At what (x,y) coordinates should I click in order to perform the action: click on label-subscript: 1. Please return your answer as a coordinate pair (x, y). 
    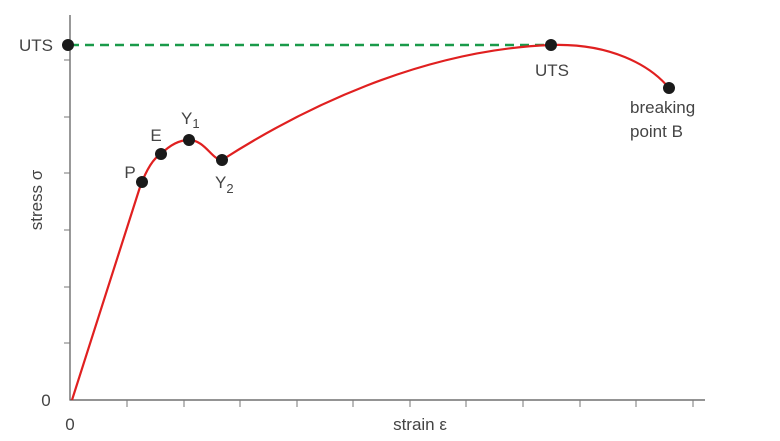
    Looking at the image, I should click on (195, 123).